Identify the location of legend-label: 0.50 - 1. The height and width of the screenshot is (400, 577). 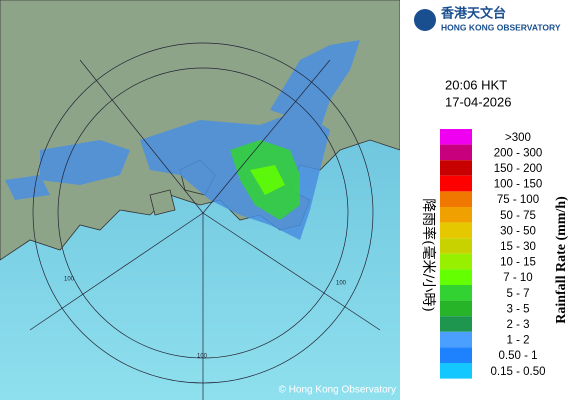
(518, 356).